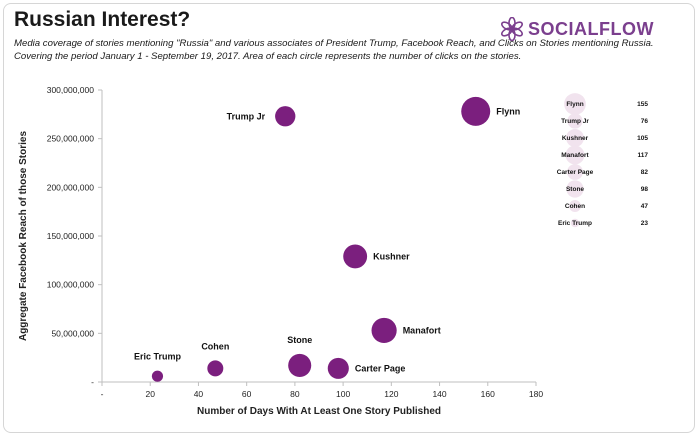 The height and width of the screenshot is (438, 700). What do you see at coordinates (476, 111) in the screenshot?
I see `bubble-flynn` at bounding box center [476, 111].